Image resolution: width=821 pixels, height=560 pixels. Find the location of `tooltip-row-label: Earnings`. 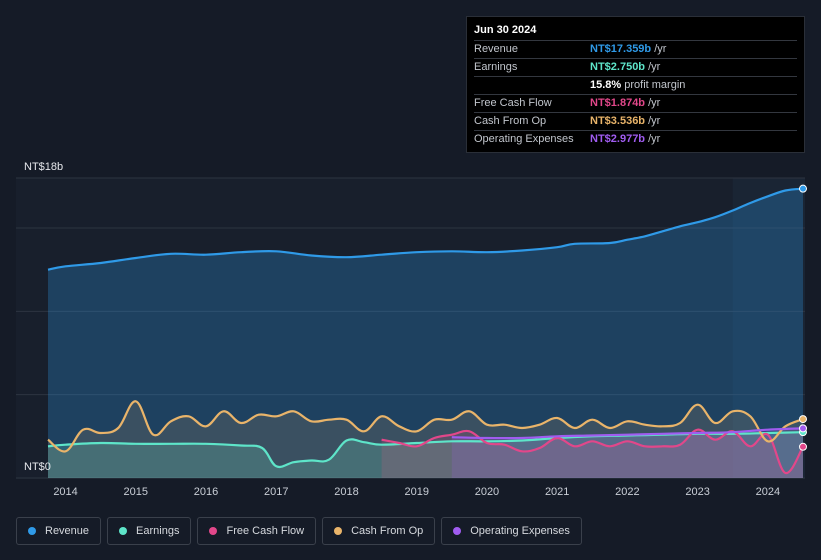

tooltip-row-label: Earnings is located at coordinates (496, 67).